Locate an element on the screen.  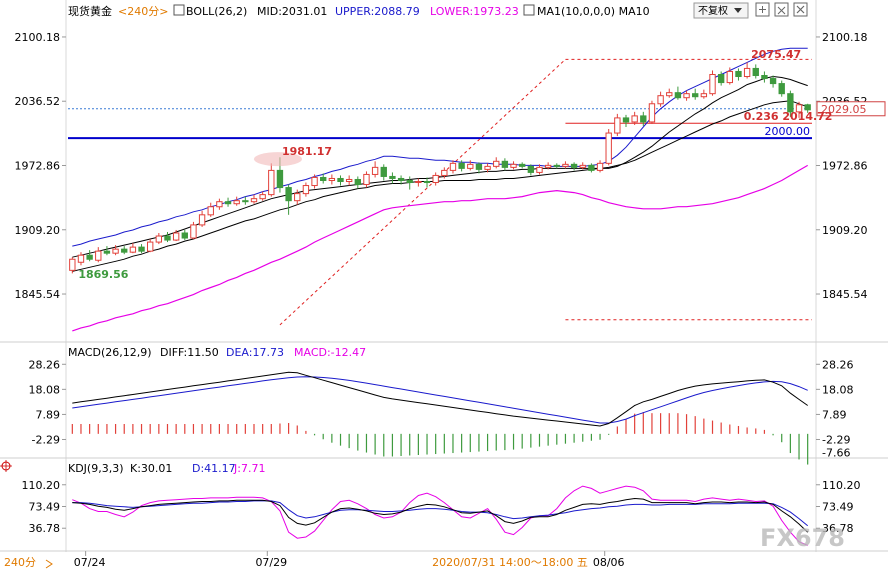
macd-last-value-label: -7.66 is located at coordinates (836, 453).